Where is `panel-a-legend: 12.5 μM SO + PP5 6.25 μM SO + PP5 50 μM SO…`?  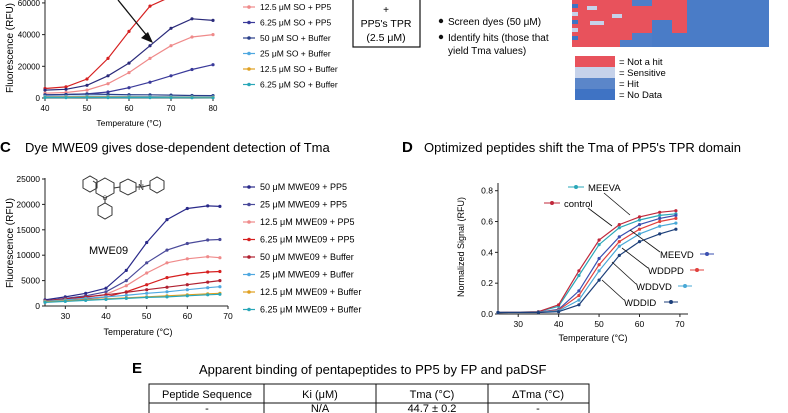
panel-a-legend: 12.5 μM SO + PP5 6.25 μM SO + PP5 50 μM SO… is located at coordinates (290, 46).